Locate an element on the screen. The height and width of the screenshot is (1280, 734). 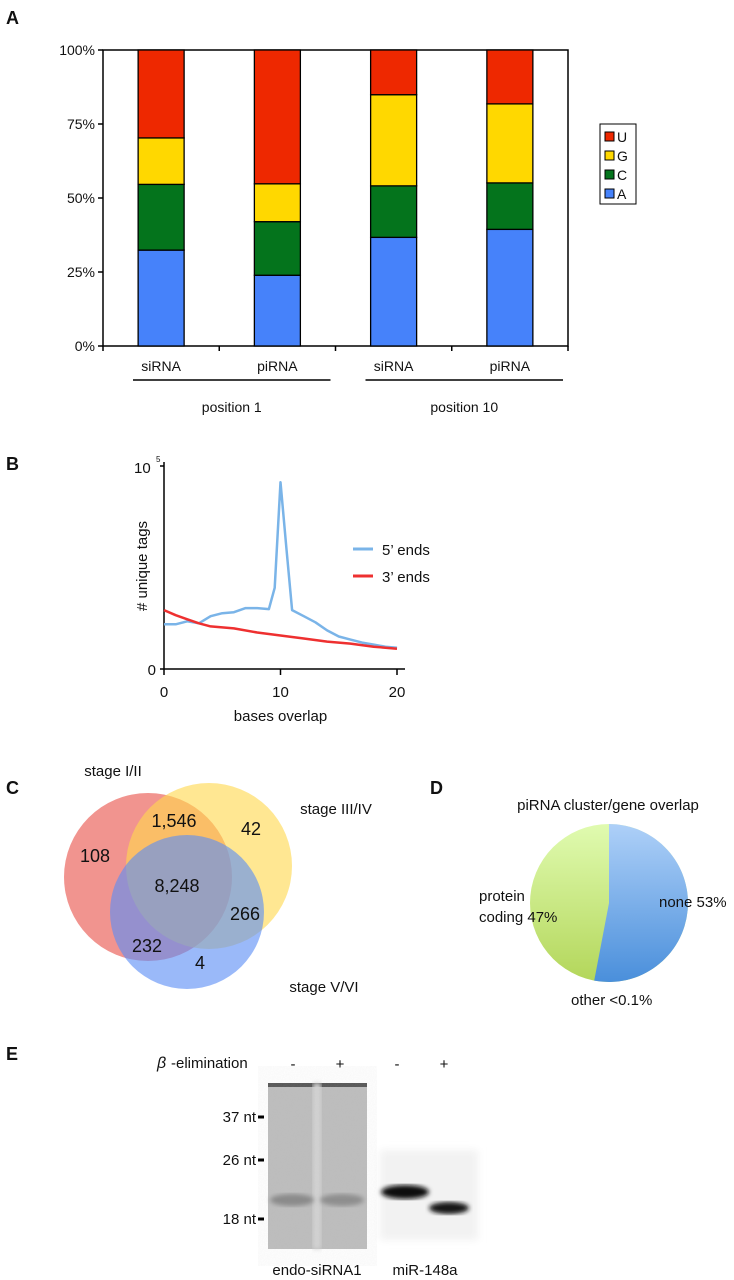
legend-label: U is located at coordinates (622, 137).